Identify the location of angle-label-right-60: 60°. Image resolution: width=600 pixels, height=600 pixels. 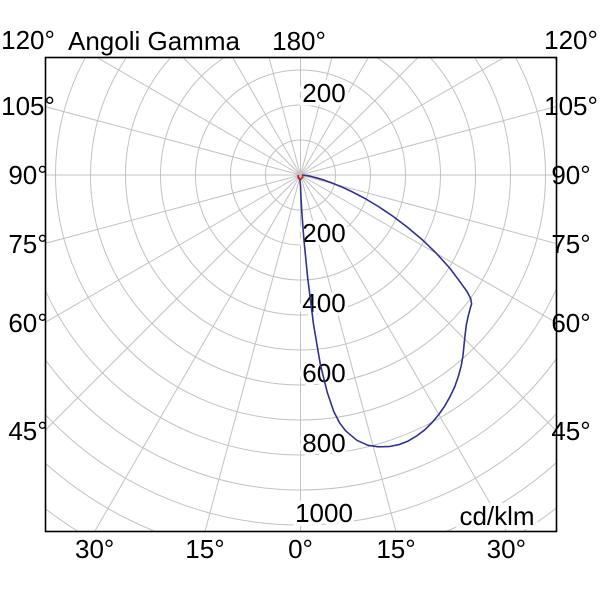
(571, 322).